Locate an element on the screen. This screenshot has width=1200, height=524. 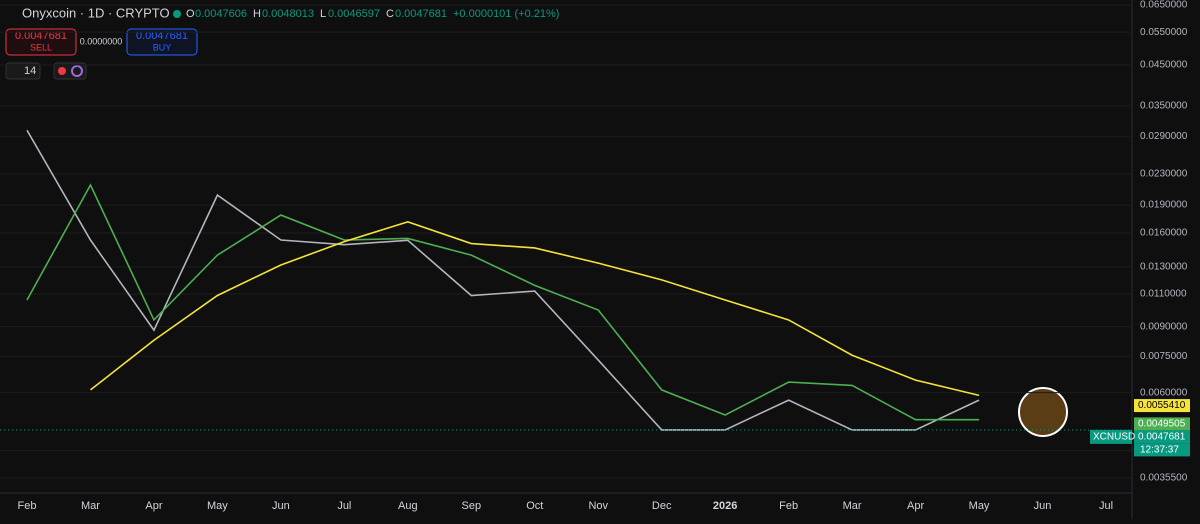
y-tick-label: 0.0110000 is located at coordinates (1163, 294).